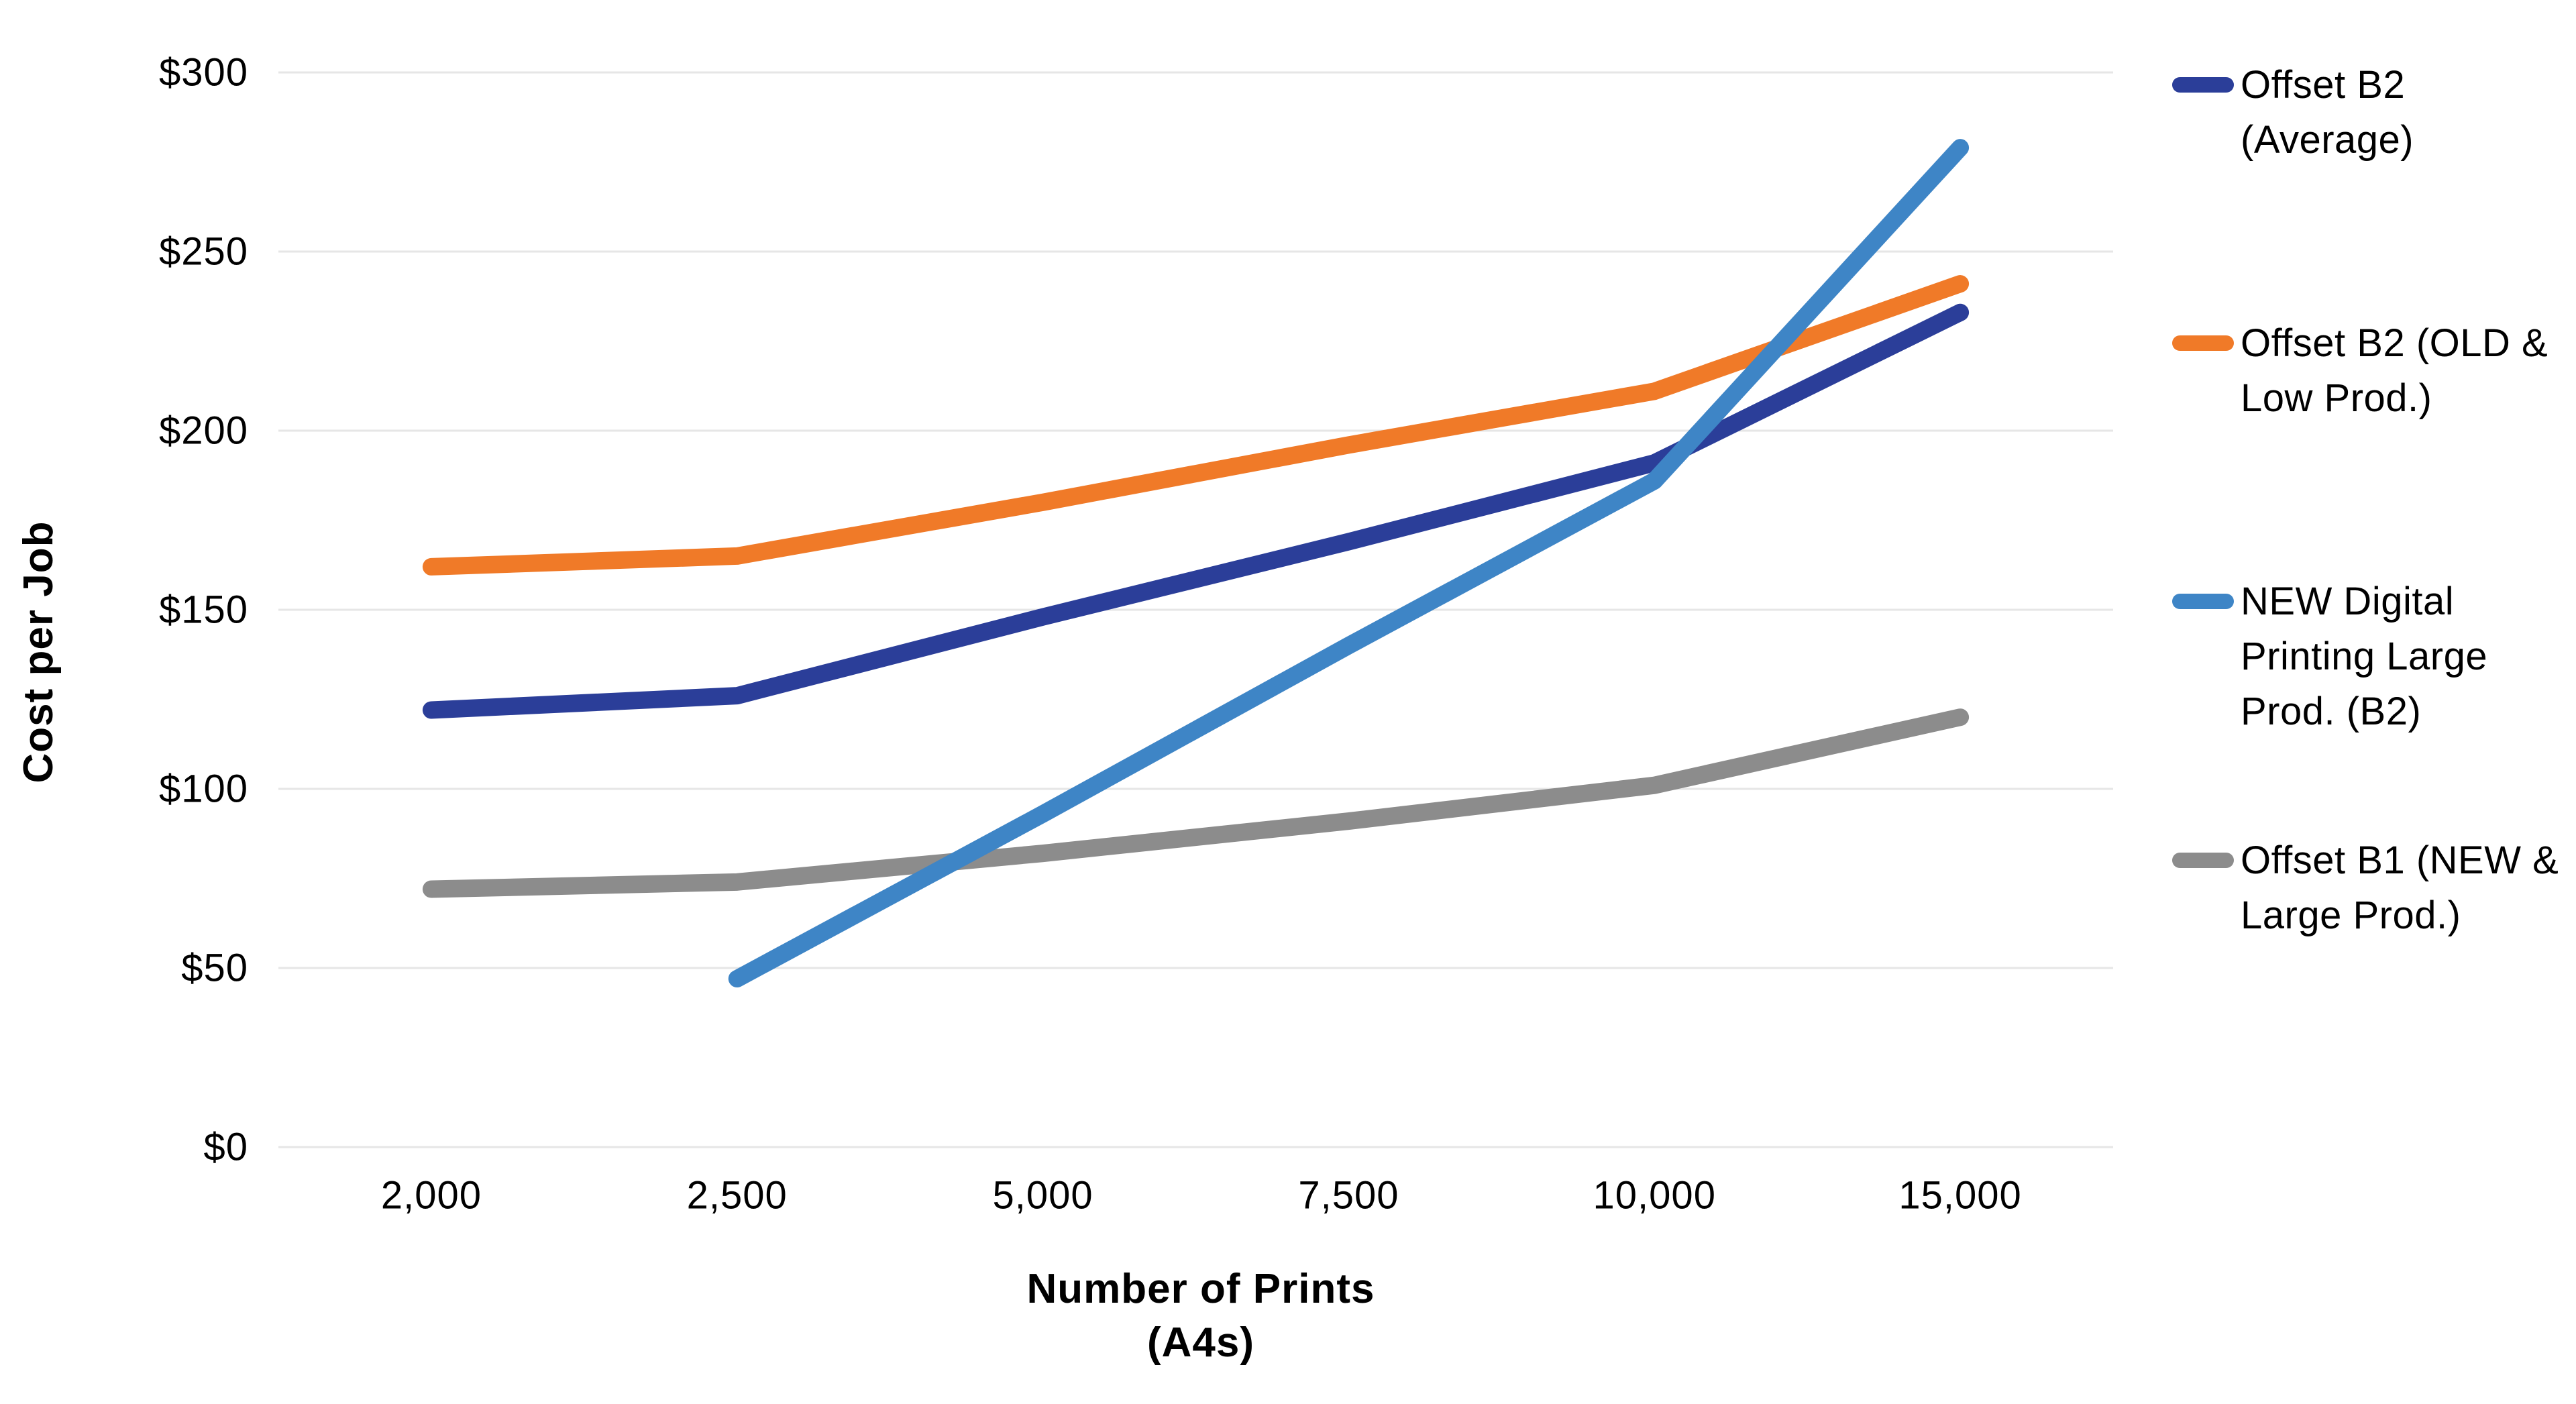  Describe the element at coordinates (1654, 1195) in the screenshot. I see `x-tick-label: 10,000` at that location.